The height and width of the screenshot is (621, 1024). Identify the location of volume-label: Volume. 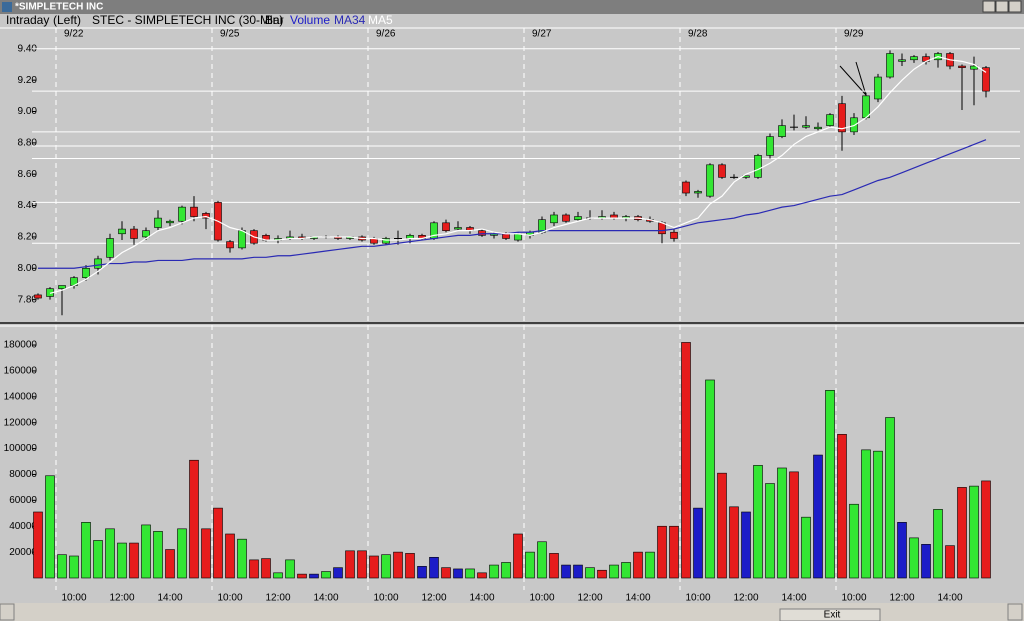
(310, 20).